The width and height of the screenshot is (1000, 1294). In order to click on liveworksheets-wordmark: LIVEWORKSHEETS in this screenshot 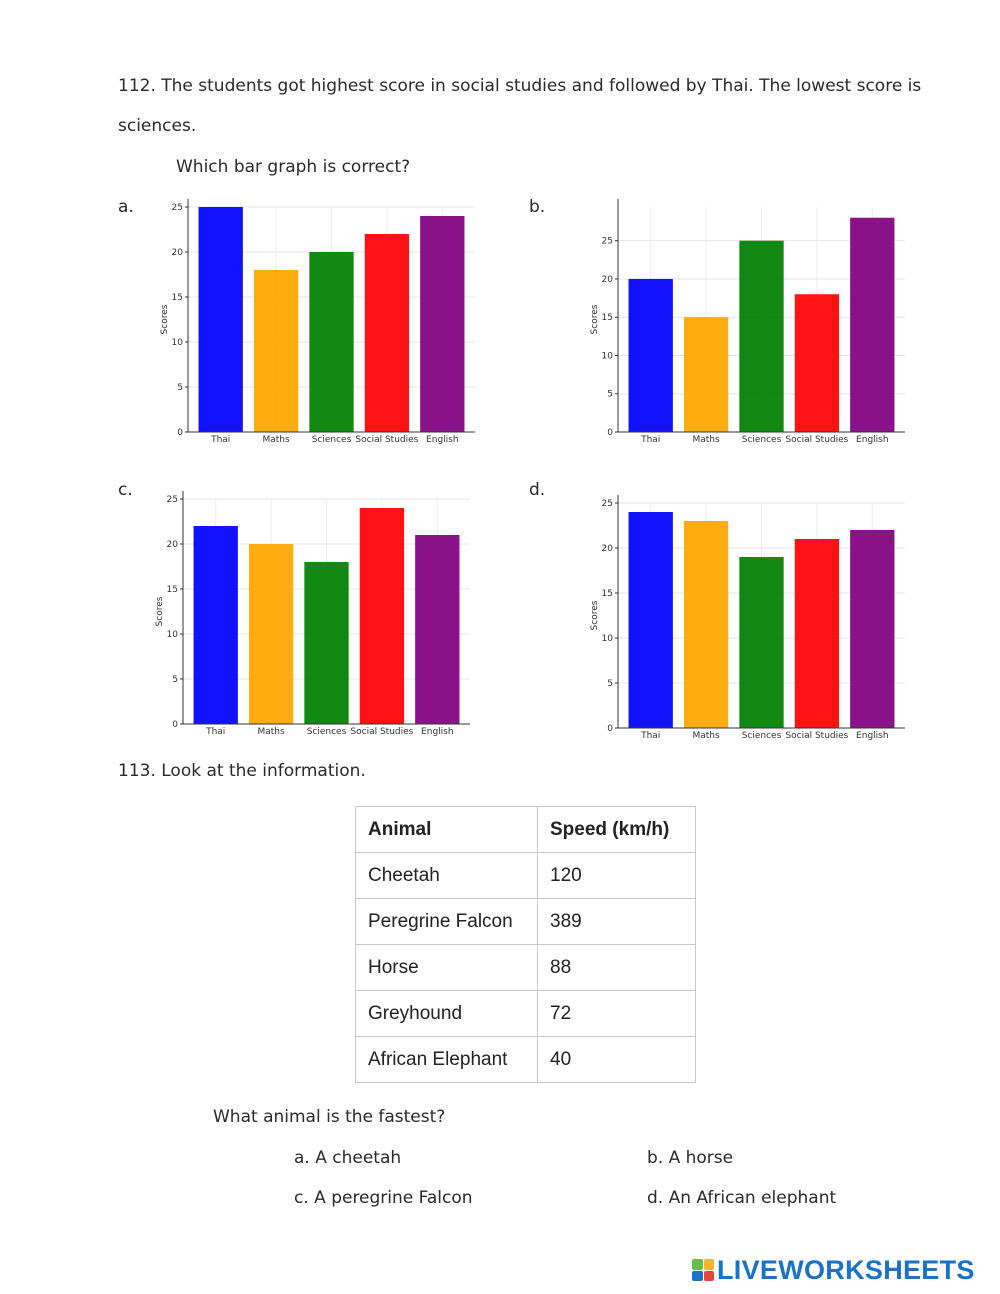, I will do `click(846, 1269)`.